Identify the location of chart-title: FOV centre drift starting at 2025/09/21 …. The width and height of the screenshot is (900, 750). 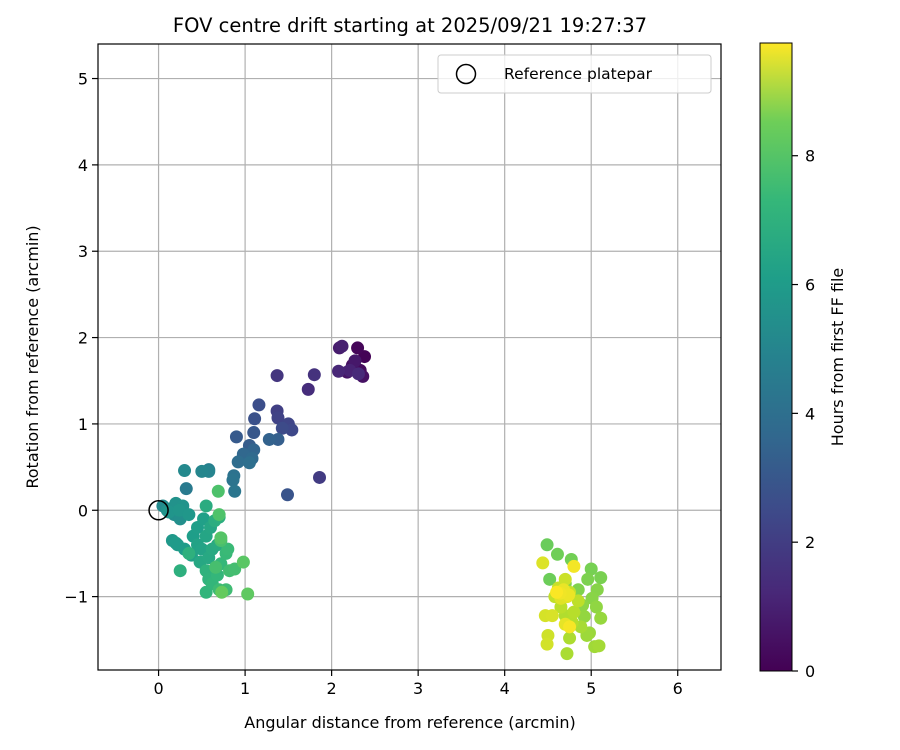
(410, 25).